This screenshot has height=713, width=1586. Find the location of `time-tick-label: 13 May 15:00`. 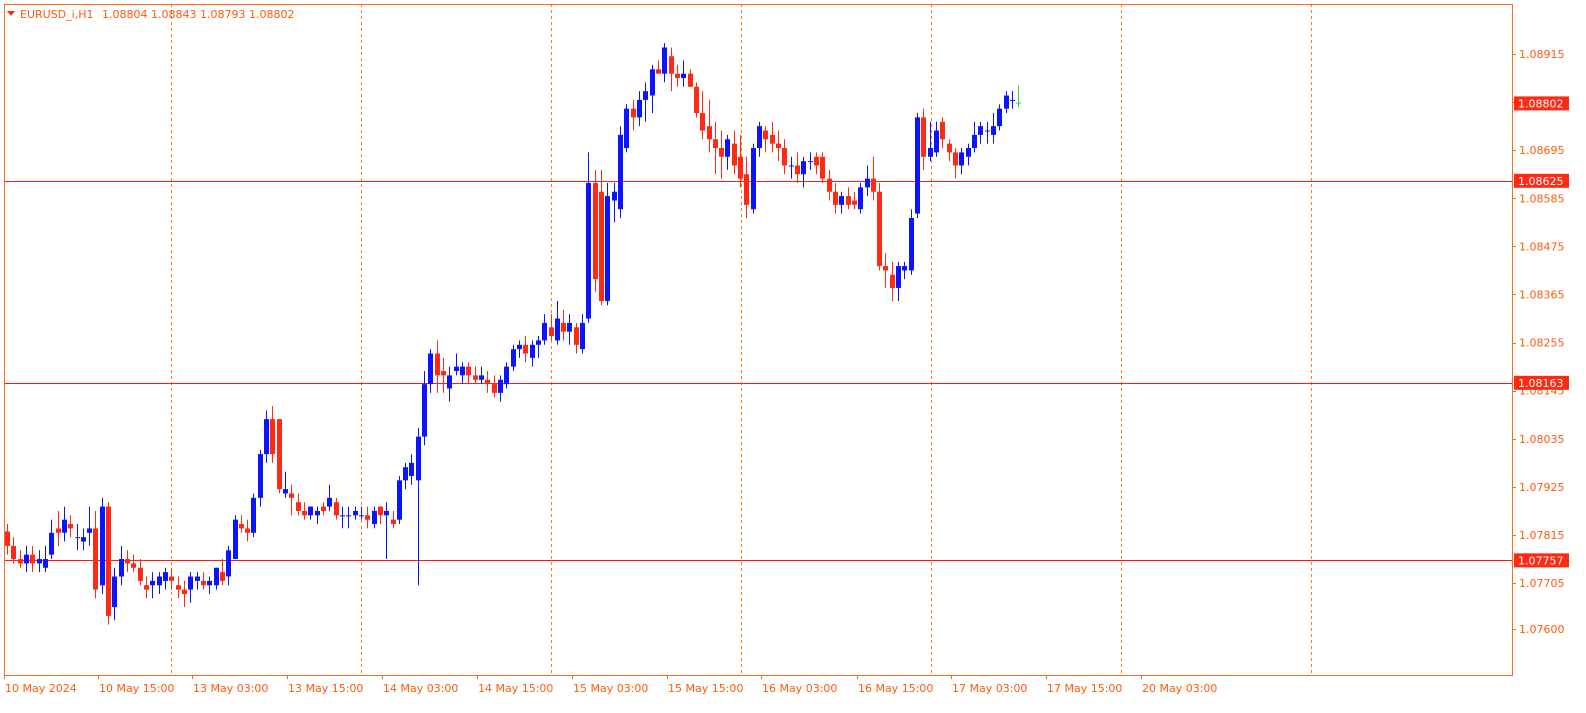

time-tick-label: 13 May 15:00 is located at coordinates (325, 688).